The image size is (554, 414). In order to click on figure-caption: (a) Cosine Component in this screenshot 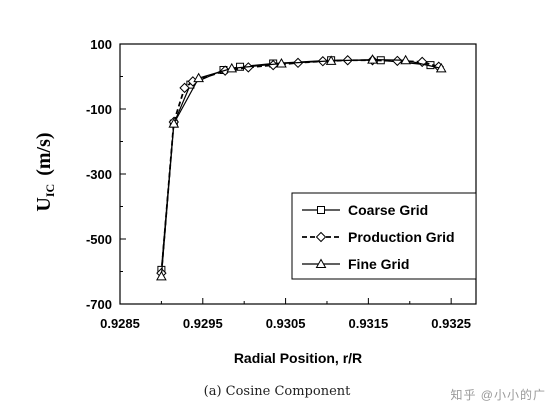, I will do `click(277, 391)`.